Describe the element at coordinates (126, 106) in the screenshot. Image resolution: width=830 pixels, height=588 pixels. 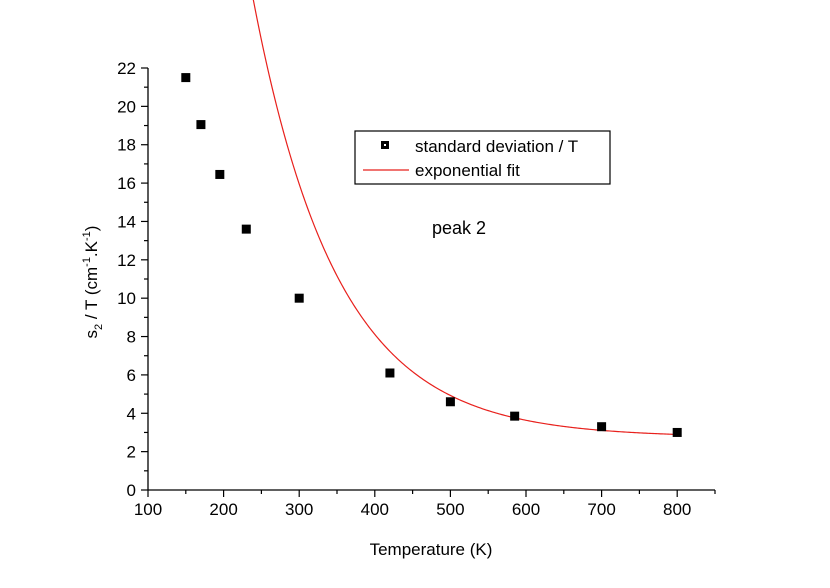
I see `y-tick-label: 20` at that location.